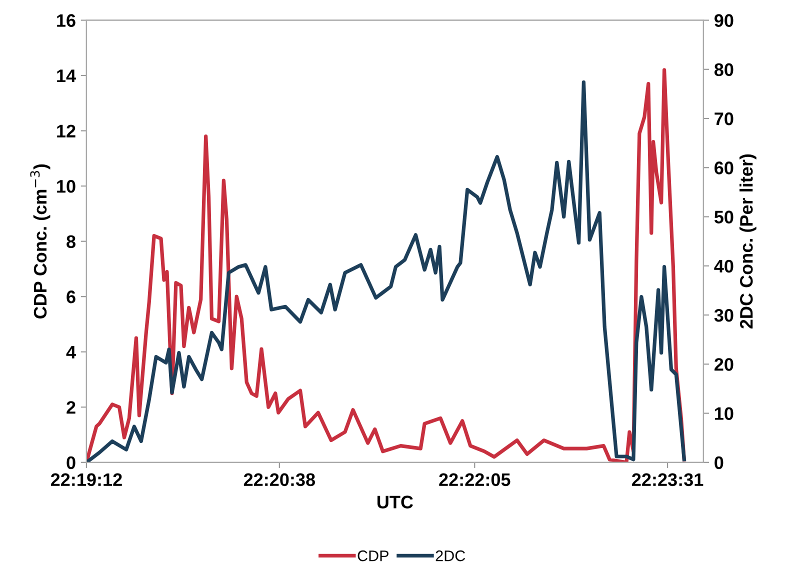 The height and width of the screenshot is (578, 786). Describe the element at coordinates (71, 297) in the screenshot. I see `y-tick-label: 6` at that location.